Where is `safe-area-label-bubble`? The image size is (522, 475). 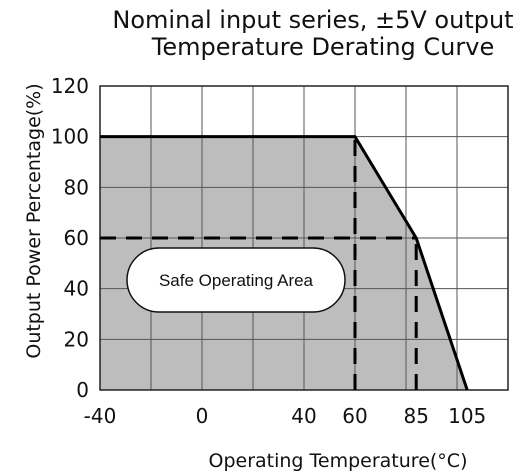
safe-area-label-bubble is located at coordinates (236, 280).